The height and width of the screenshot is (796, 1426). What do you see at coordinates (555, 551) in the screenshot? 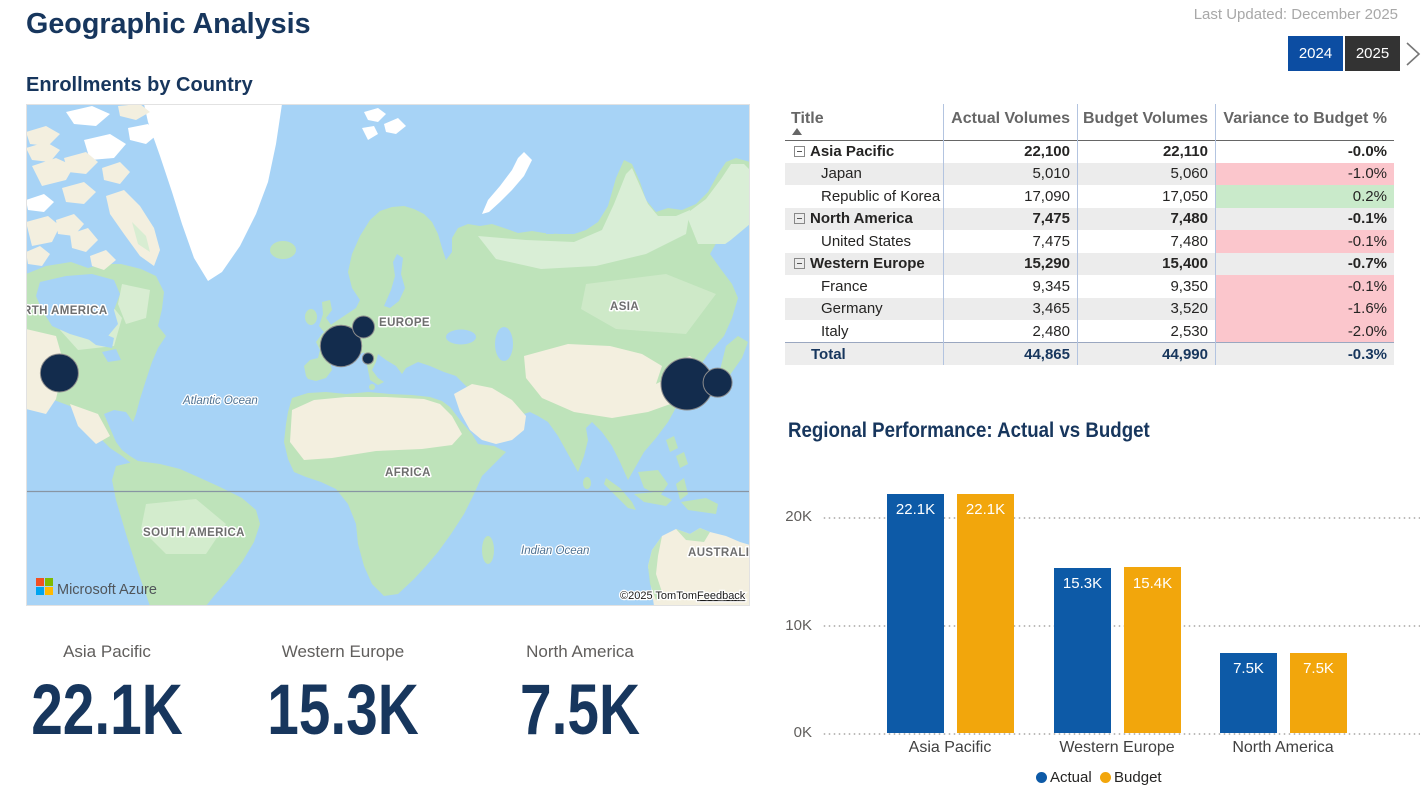
I see `svg-text: Indian Ocean` at bounding box center [555, 551].